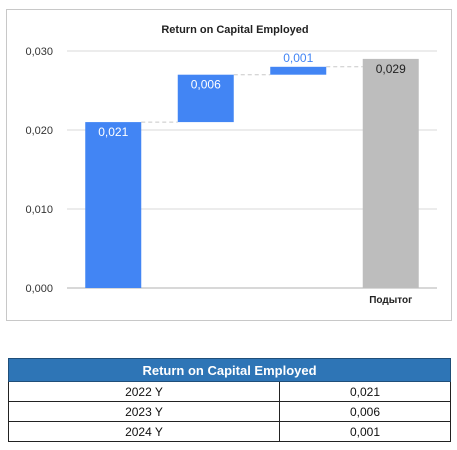 This screenshot has width=457, height=450. What do you see at coordinates (144, 411) in the screenshot?
I see `table-cell-year: 2023 Y` at bounding box center [144, 411].